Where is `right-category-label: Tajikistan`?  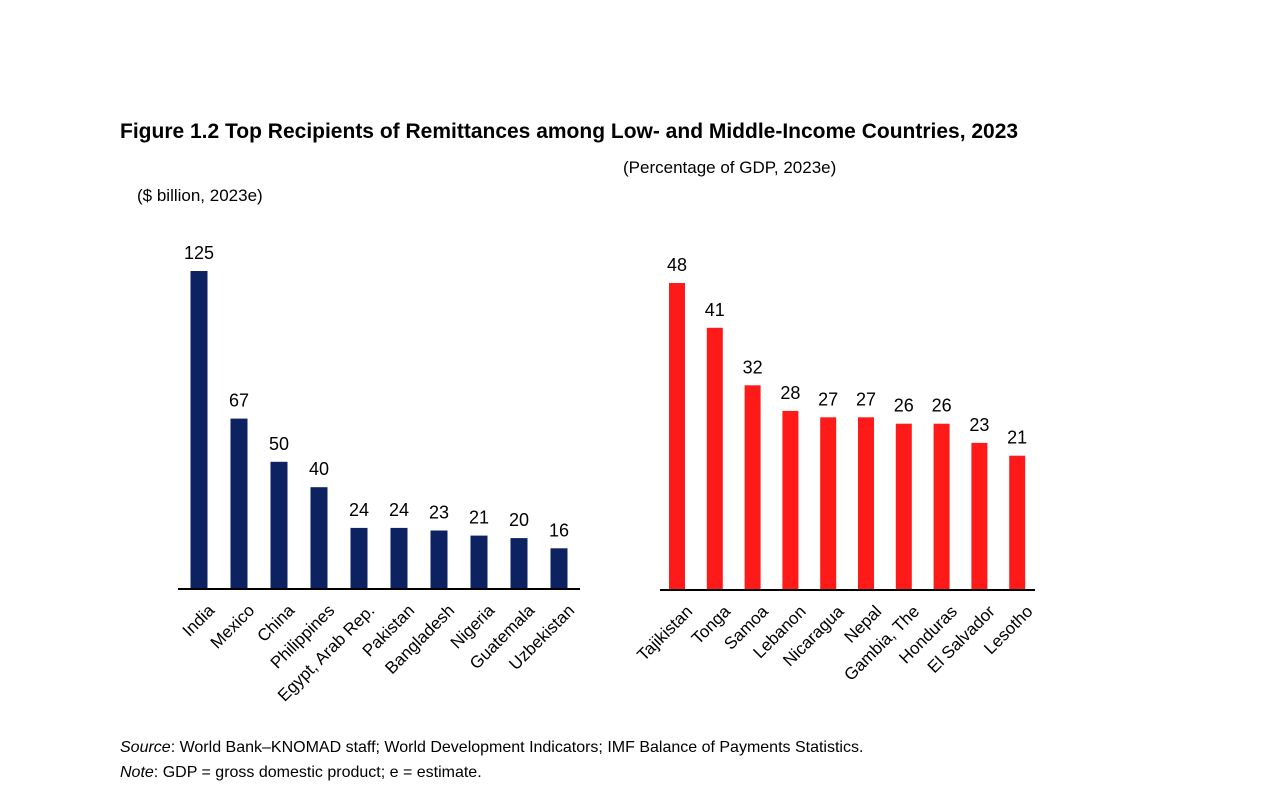 right-category-label: Tajikistan is located at coordinates (664, 633).